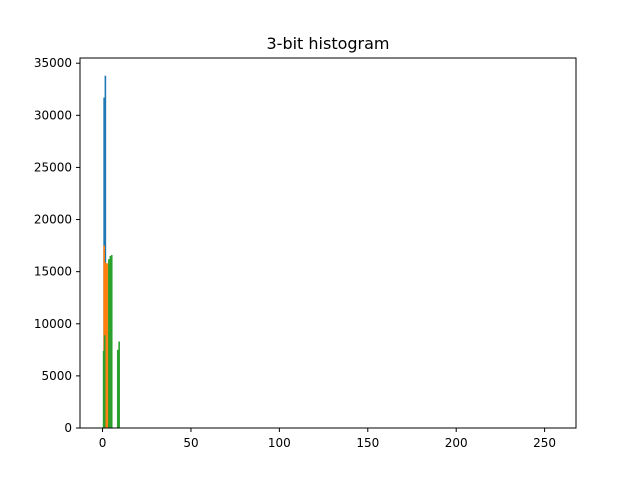 The image size is (640, 484). I want to click on y-tick-label: 15000, so click(53, 272).